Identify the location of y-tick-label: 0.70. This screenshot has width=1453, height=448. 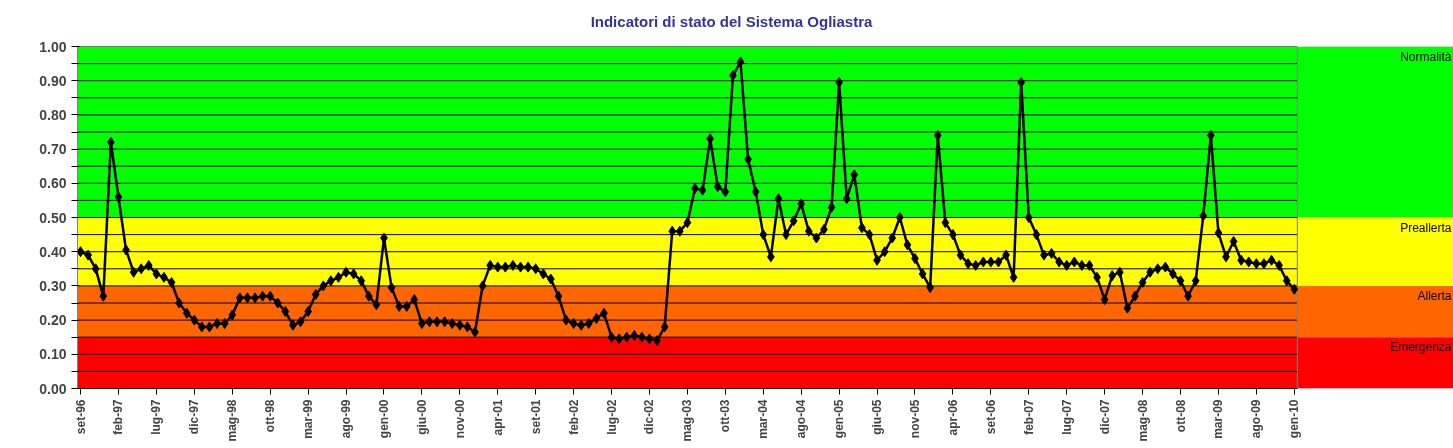
(53, 149).